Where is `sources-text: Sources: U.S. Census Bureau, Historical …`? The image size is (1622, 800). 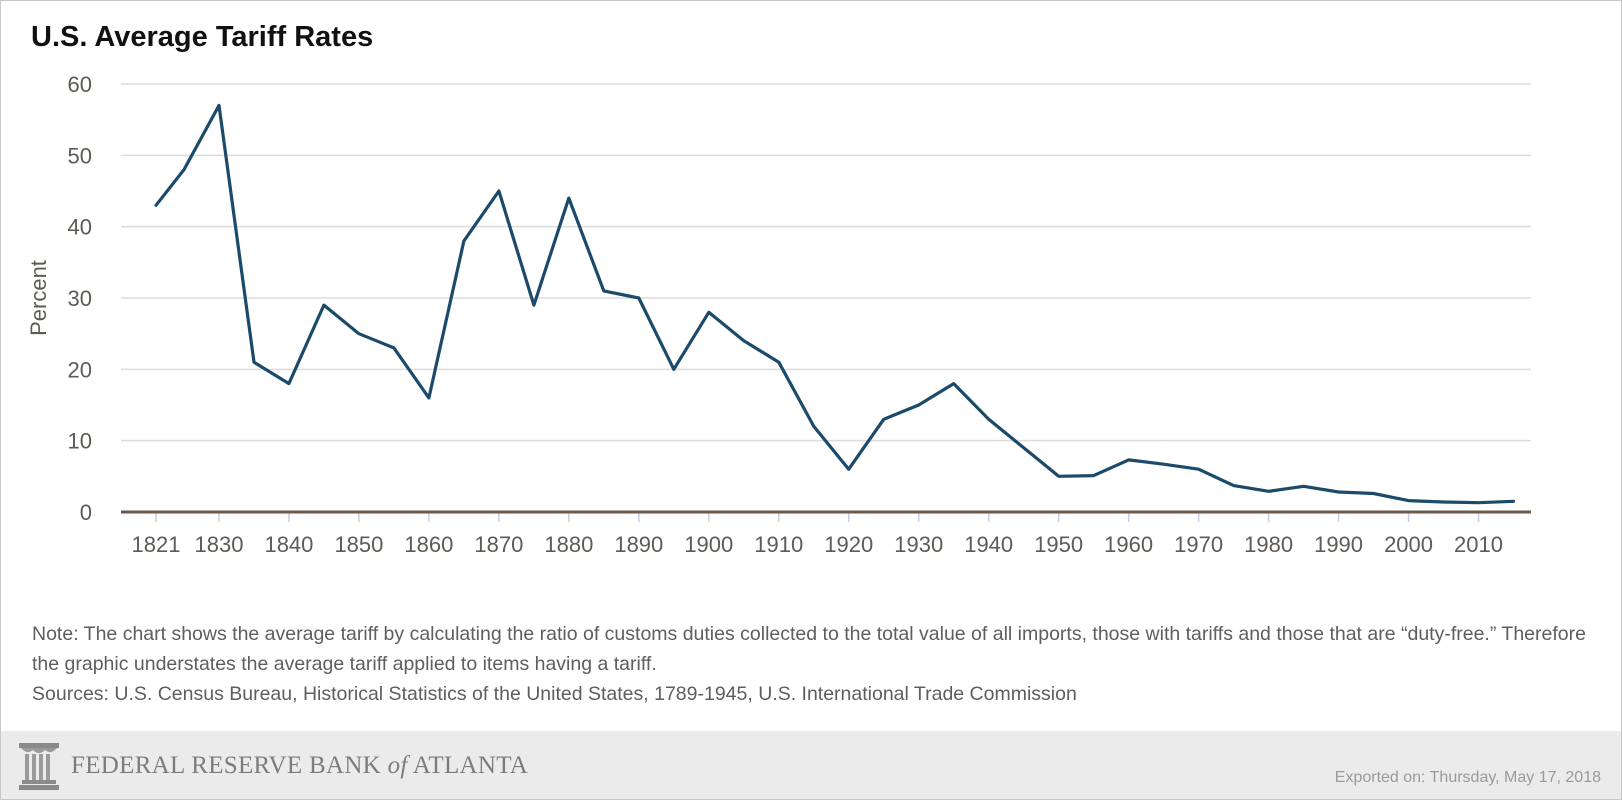
sources-text: Sources: U.S. Census Bureau, Historical … is located at coordinates (554, 694).